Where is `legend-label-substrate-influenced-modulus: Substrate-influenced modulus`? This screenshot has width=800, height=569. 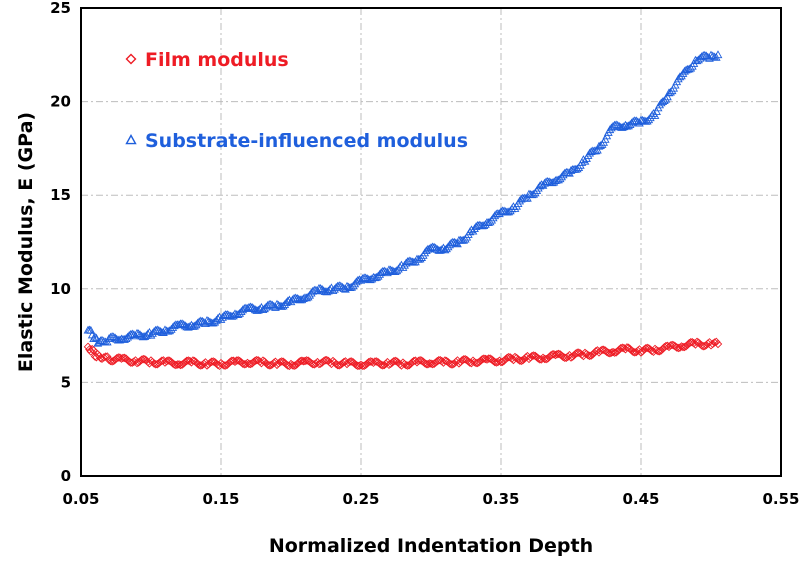
legend-label-substrate-influenced-modulus: Substrate-influenced modulus is located at coordinates (306, 141).